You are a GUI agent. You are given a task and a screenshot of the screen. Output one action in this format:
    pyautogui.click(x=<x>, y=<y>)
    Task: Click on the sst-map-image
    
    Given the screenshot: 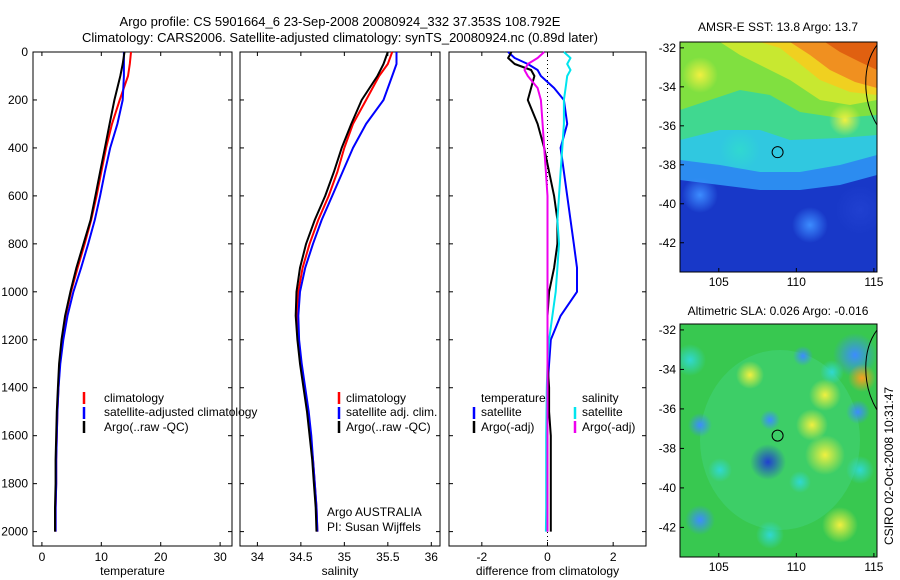 What is the action you would take?
    pyautogui.click(x=778, y=157)
    